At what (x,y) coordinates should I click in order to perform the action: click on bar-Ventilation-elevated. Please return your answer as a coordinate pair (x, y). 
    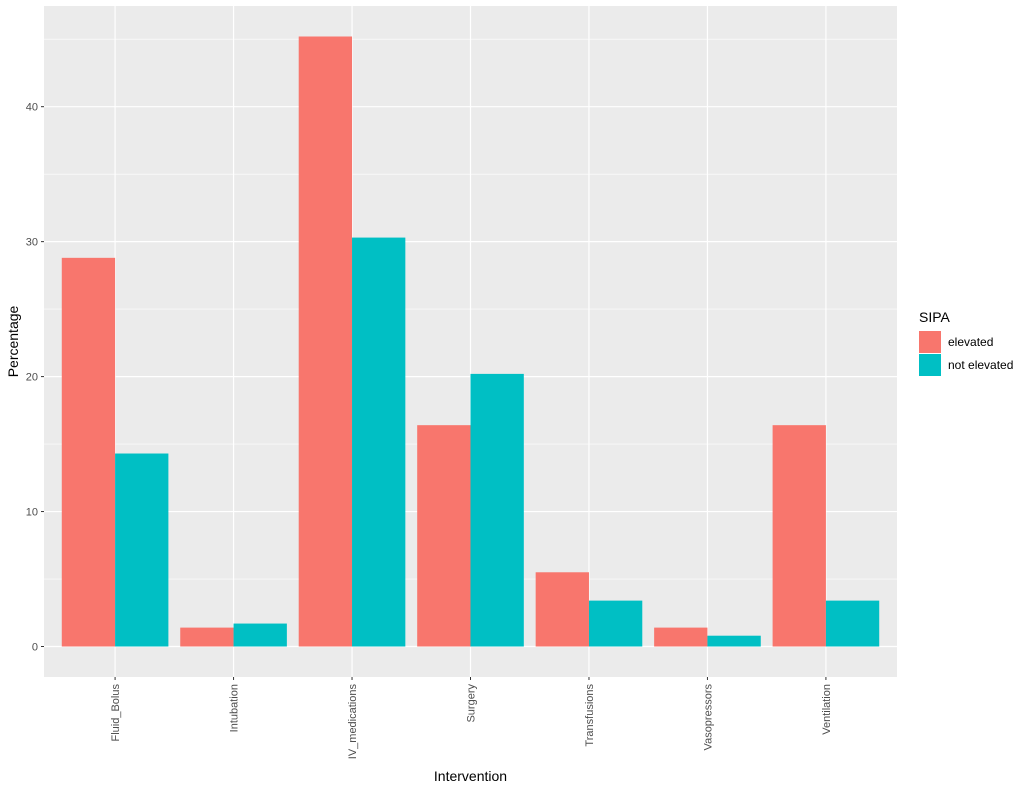
    Looking at the image, I should click on (799, 536).